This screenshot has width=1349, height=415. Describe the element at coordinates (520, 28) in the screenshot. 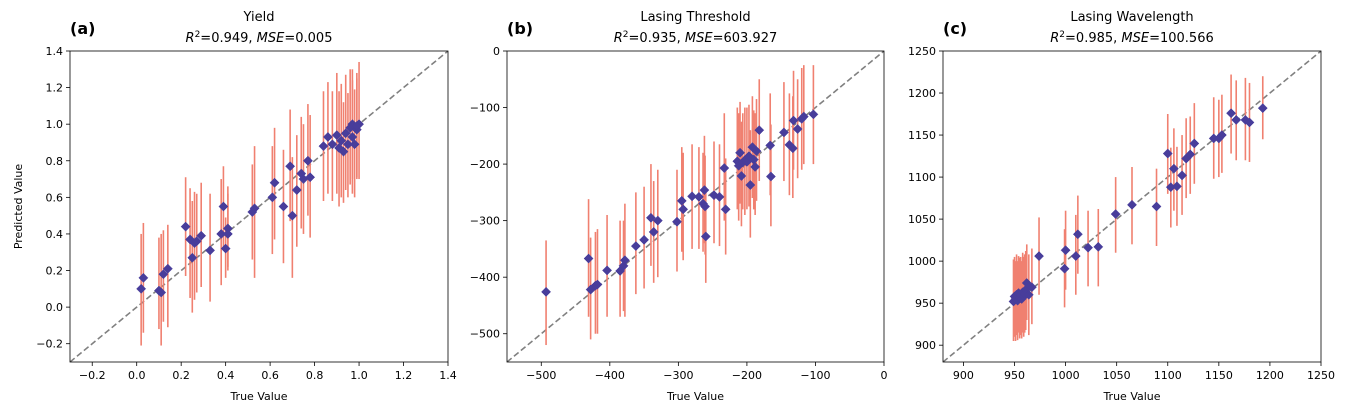

I see `panel-label: (b)` at that location.